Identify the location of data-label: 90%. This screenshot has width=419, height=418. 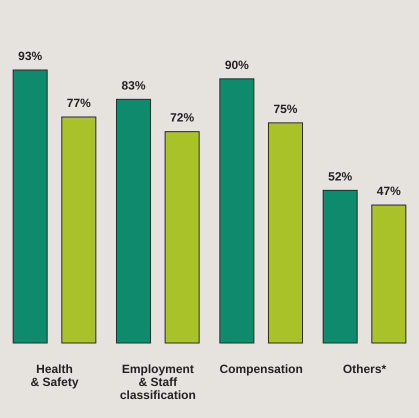
(237, 65).